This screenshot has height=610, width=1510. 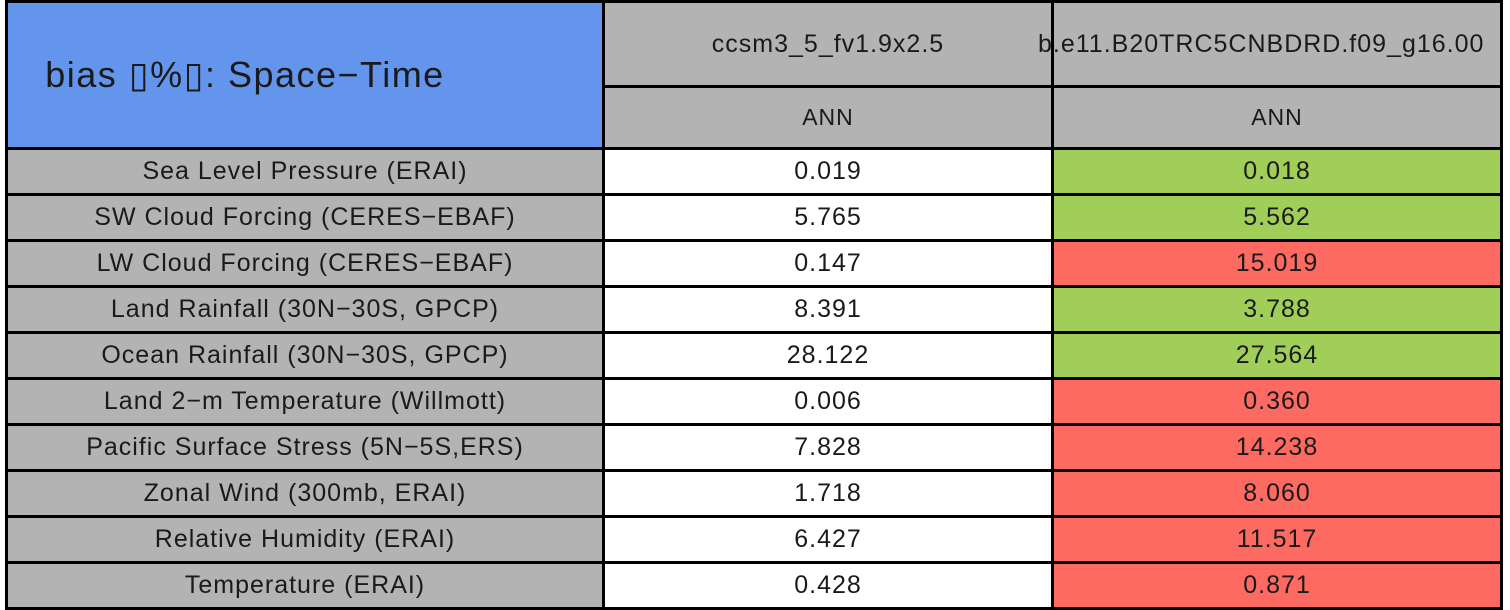 I want to click on value-cell-highlighted: 0.360, so click(x=1277, y=401).